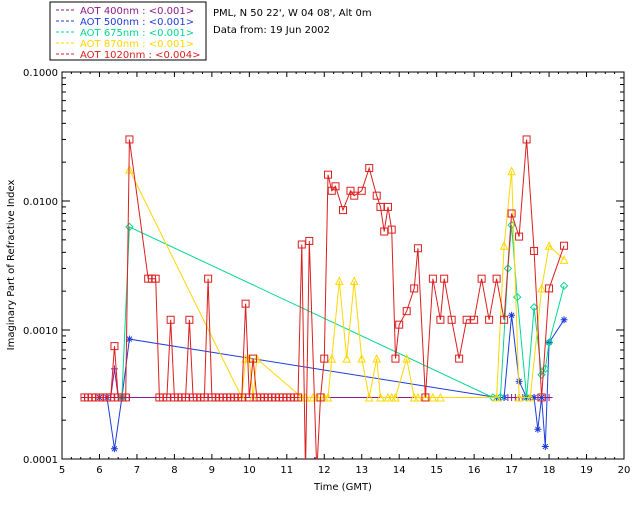 The height and width of the screenshot is (512, 640). Describe the element at coordinates (286, 470) in the screenshot. I see `x-tick-label: 11` at that location.